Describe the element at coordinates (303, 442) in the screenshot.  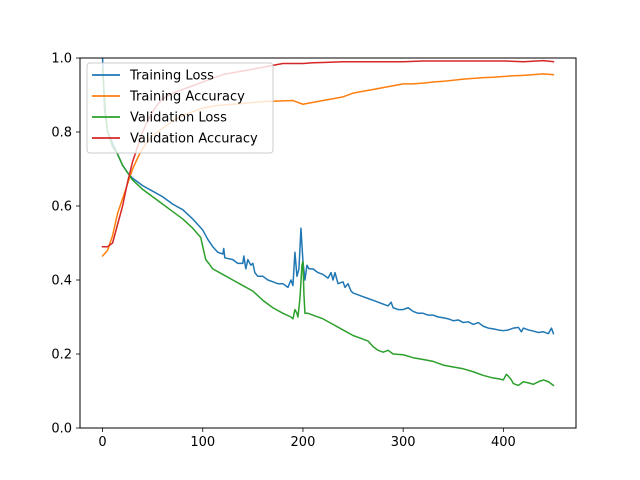
I see `x-tick-label: 200` at that location.